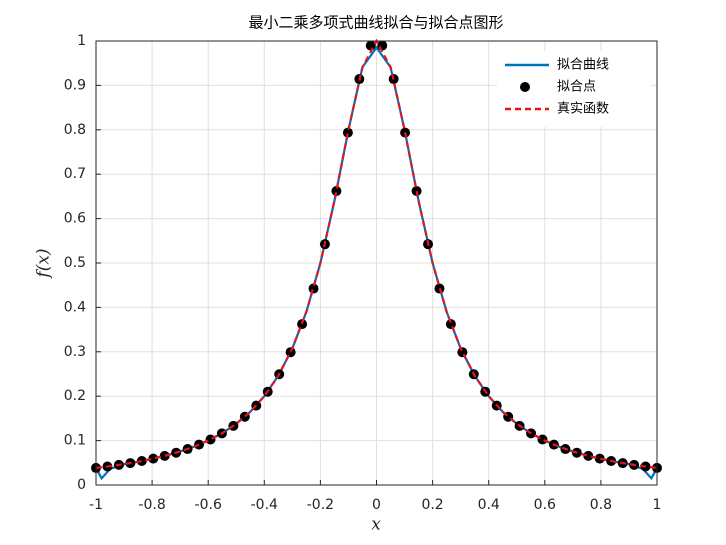  What do you see at coordinates (583, 65) in the screenshot?
I see `legend-label: 拟合曲线` at bounding box center [583, 65].